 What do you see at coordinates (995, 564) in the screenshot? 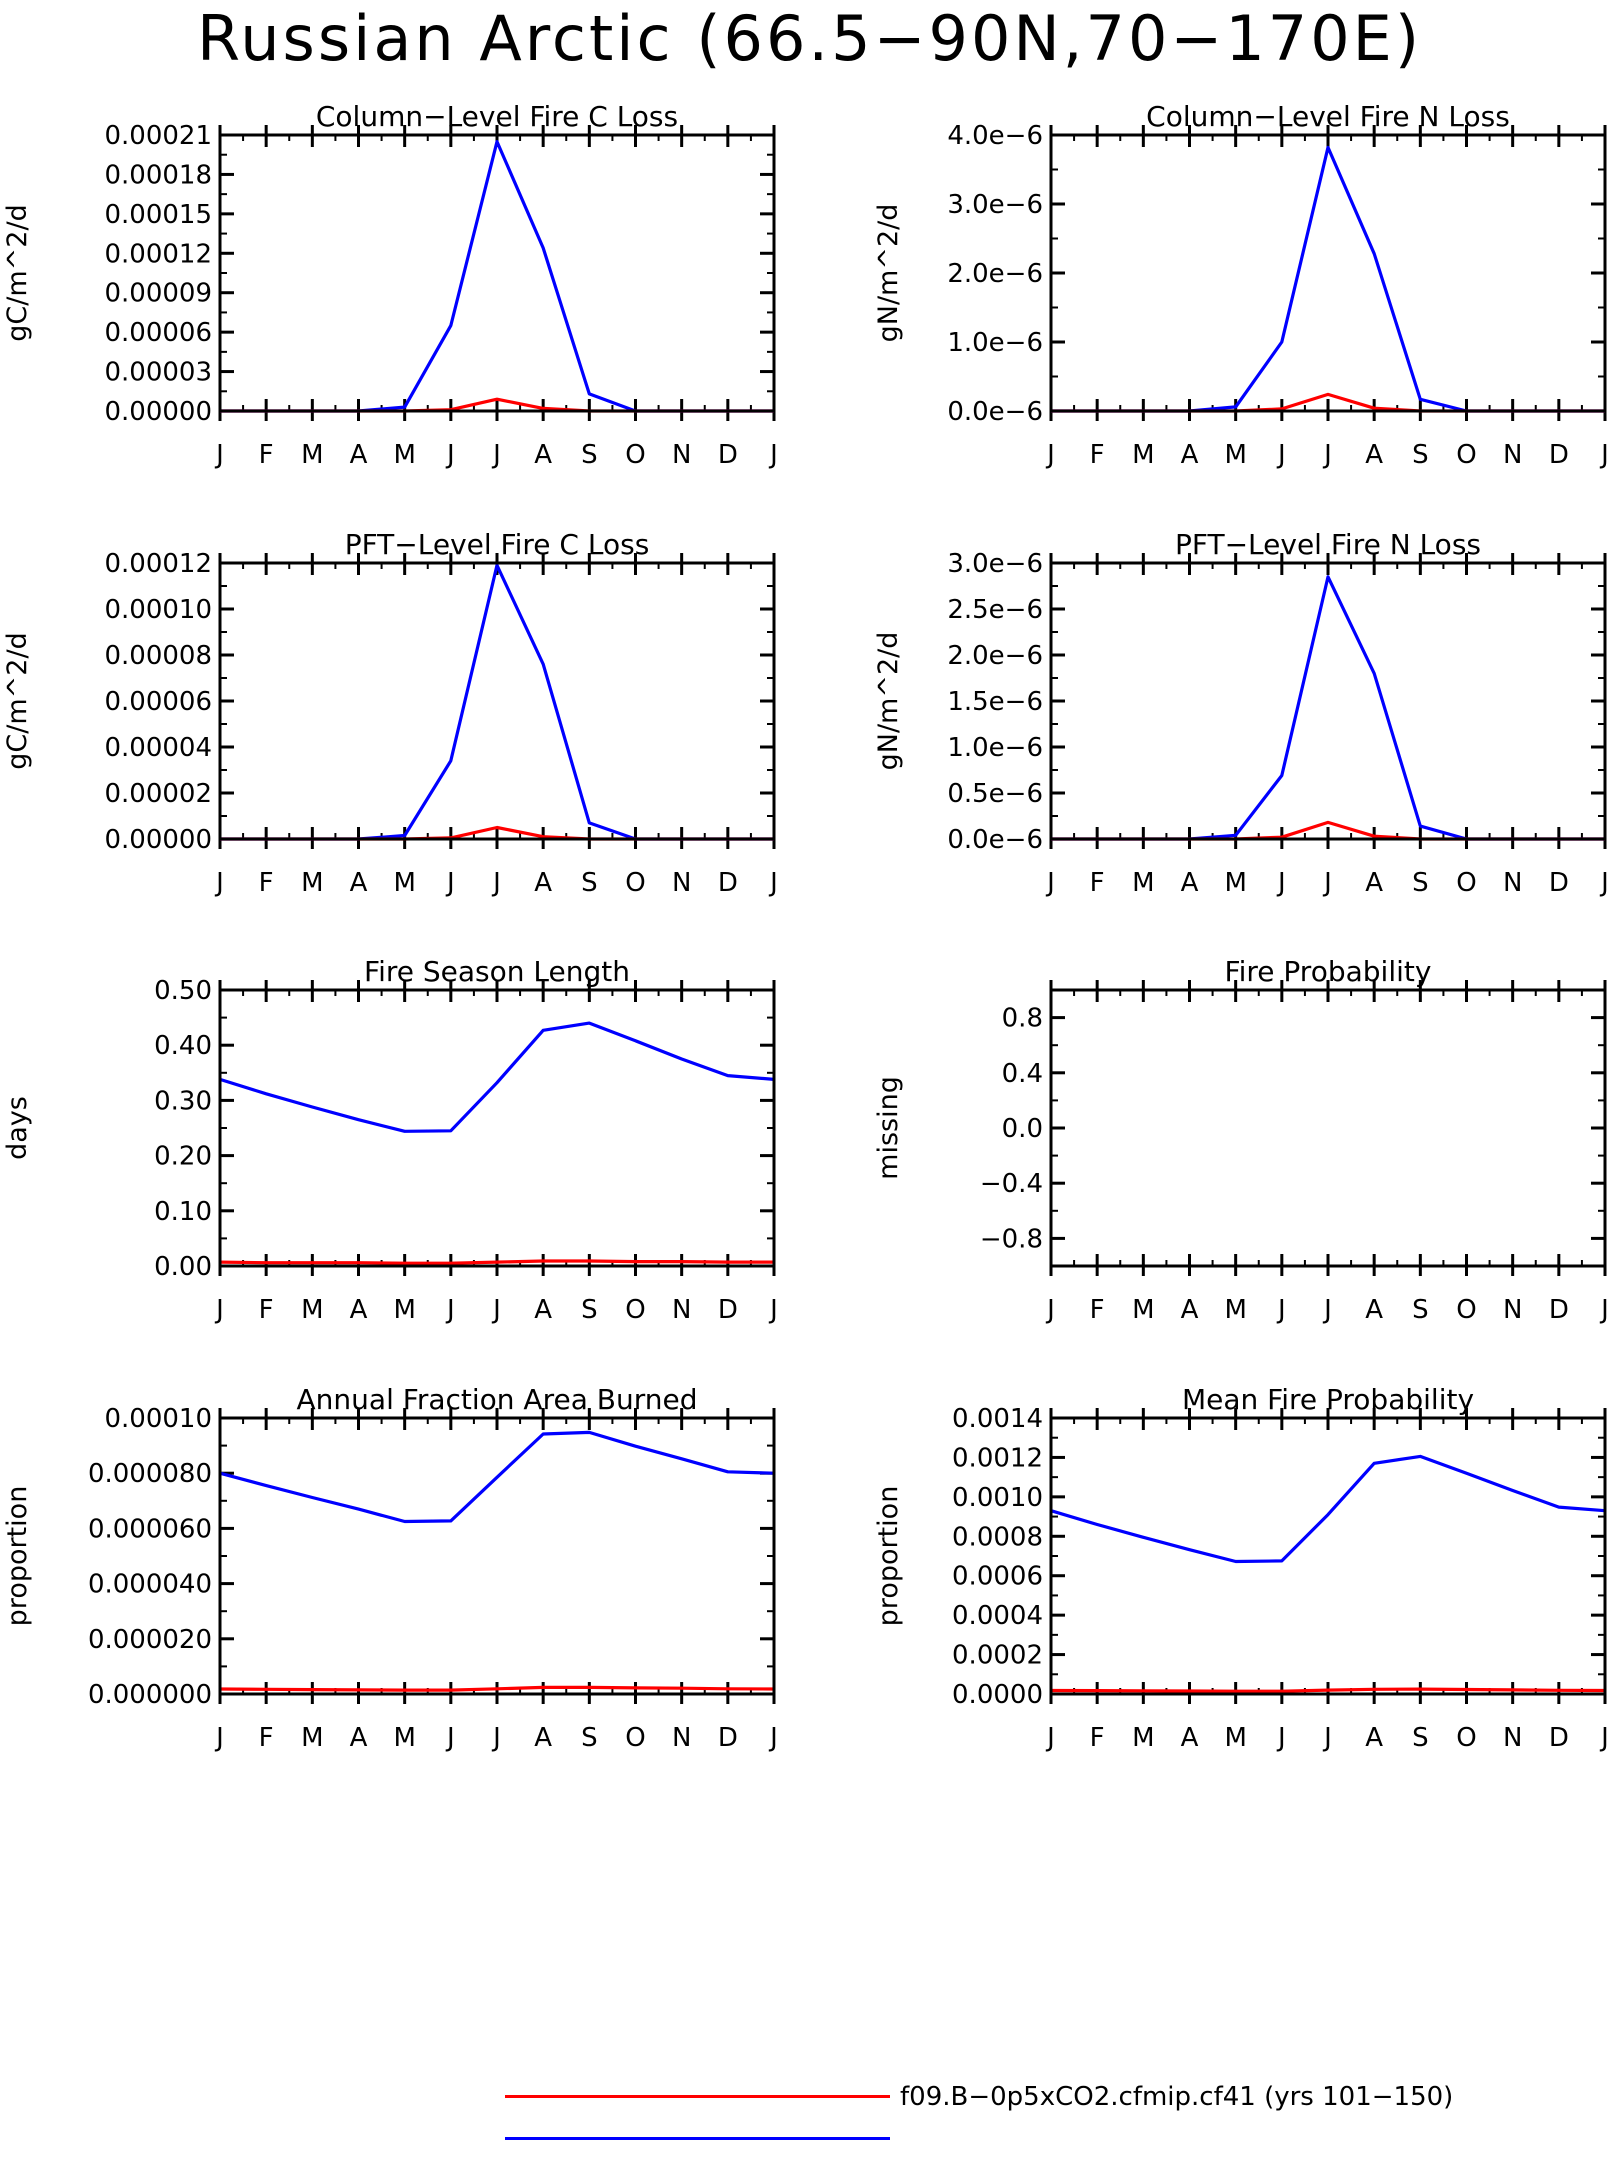
I see `y-tick-label: 3.0e−6` at bounding box center [995, 564].